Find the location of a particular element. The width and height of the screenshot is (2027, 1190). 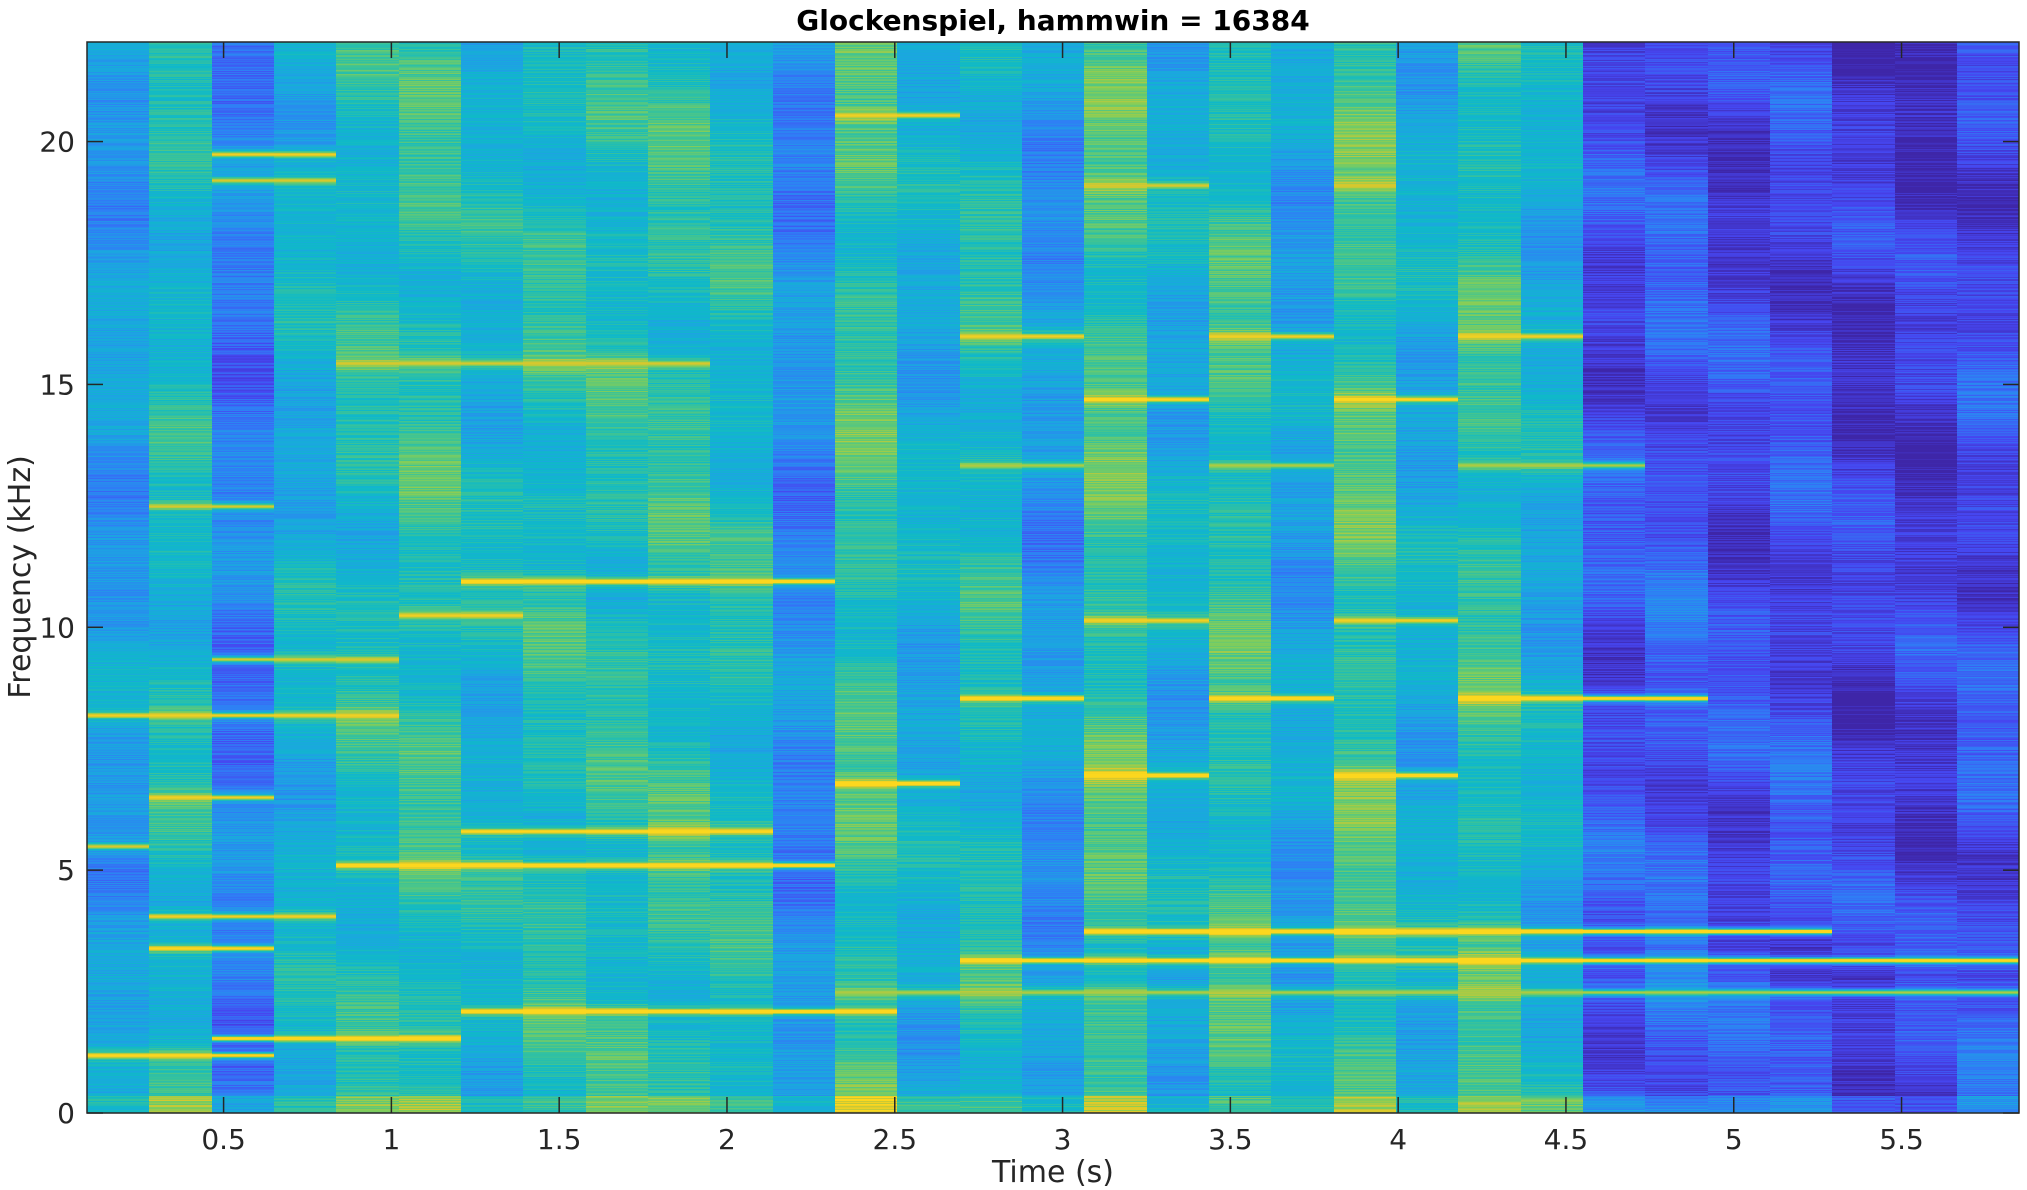

x-tick-label: 2.5 is located at coordinates (895, 1139).